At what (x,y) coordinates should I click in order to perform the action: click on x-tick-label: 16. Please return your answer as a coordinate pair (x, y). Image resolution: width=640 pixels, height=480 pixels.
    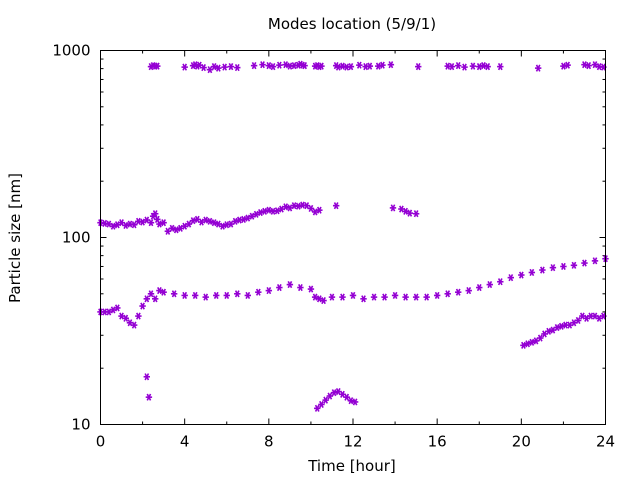
    Looking at the image, I should click on (437, 442).